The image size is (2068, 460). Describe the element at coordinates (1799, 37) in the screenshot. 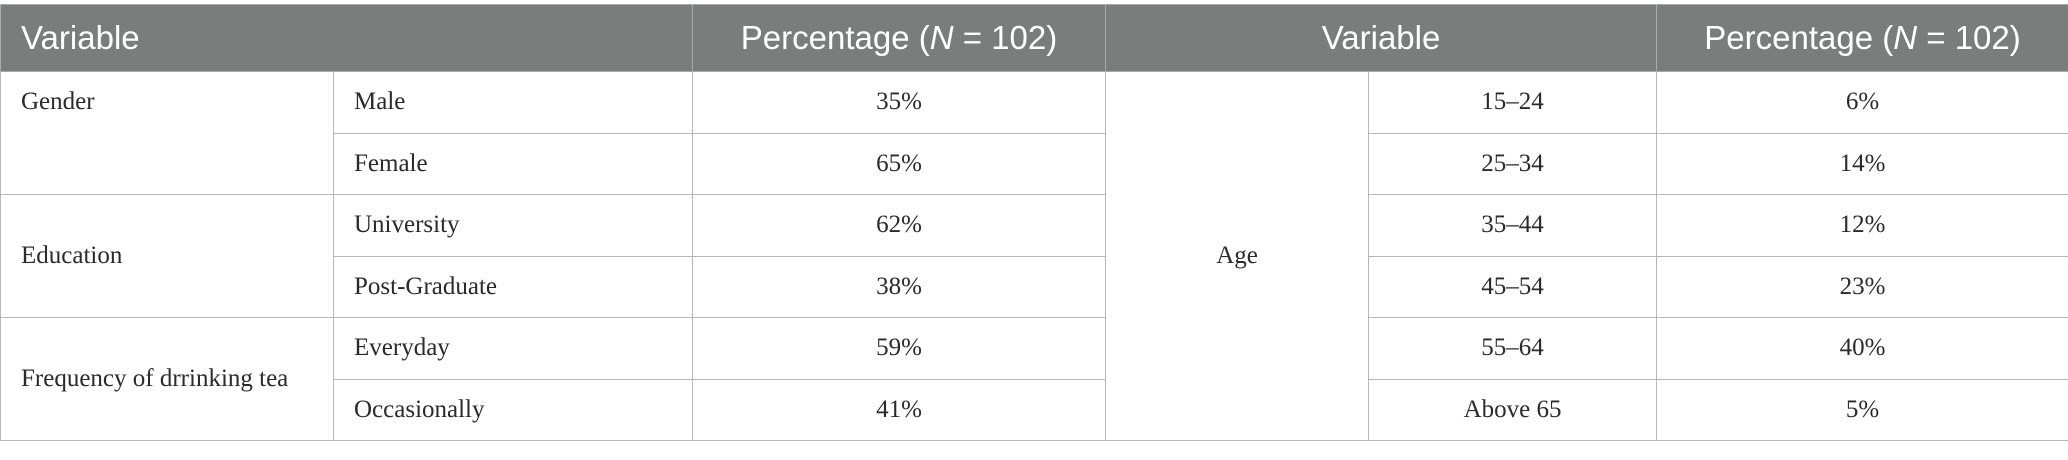

I see `header-pct-right-prefix: Percentage (` at that location.